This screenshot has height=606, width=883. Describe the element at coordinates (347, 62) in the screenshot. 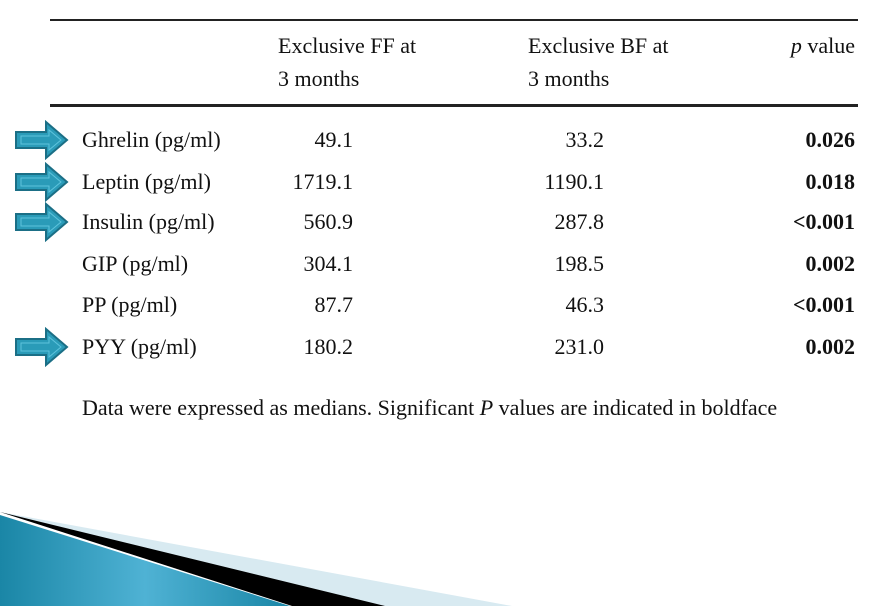

I see `header-ff: Exclusive FF at 3 months` at that location.